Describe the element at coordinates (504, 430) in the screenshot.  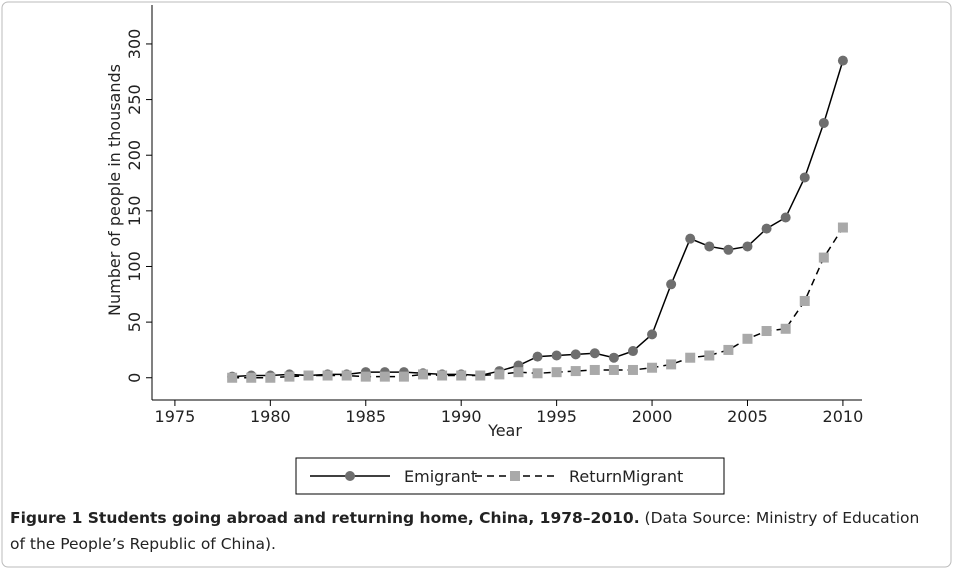
I see `x-axis-title: Year` at that location.